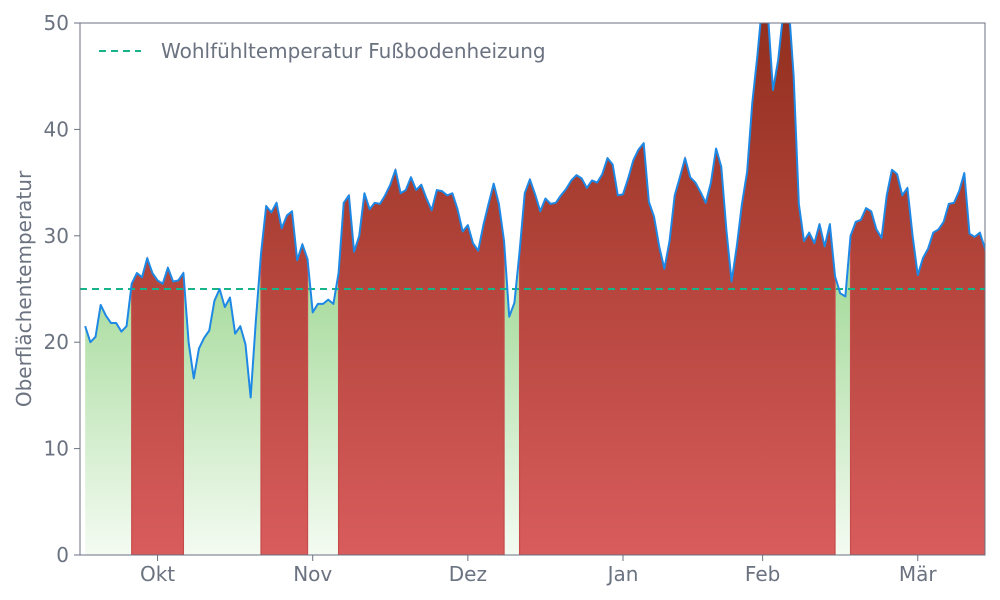 Image resolution: width=1000 pixels, height=600 pixels. Describe the element at coordinates (468, 574) in the screenshot. I see `x-tick-label: Dez` at that location.